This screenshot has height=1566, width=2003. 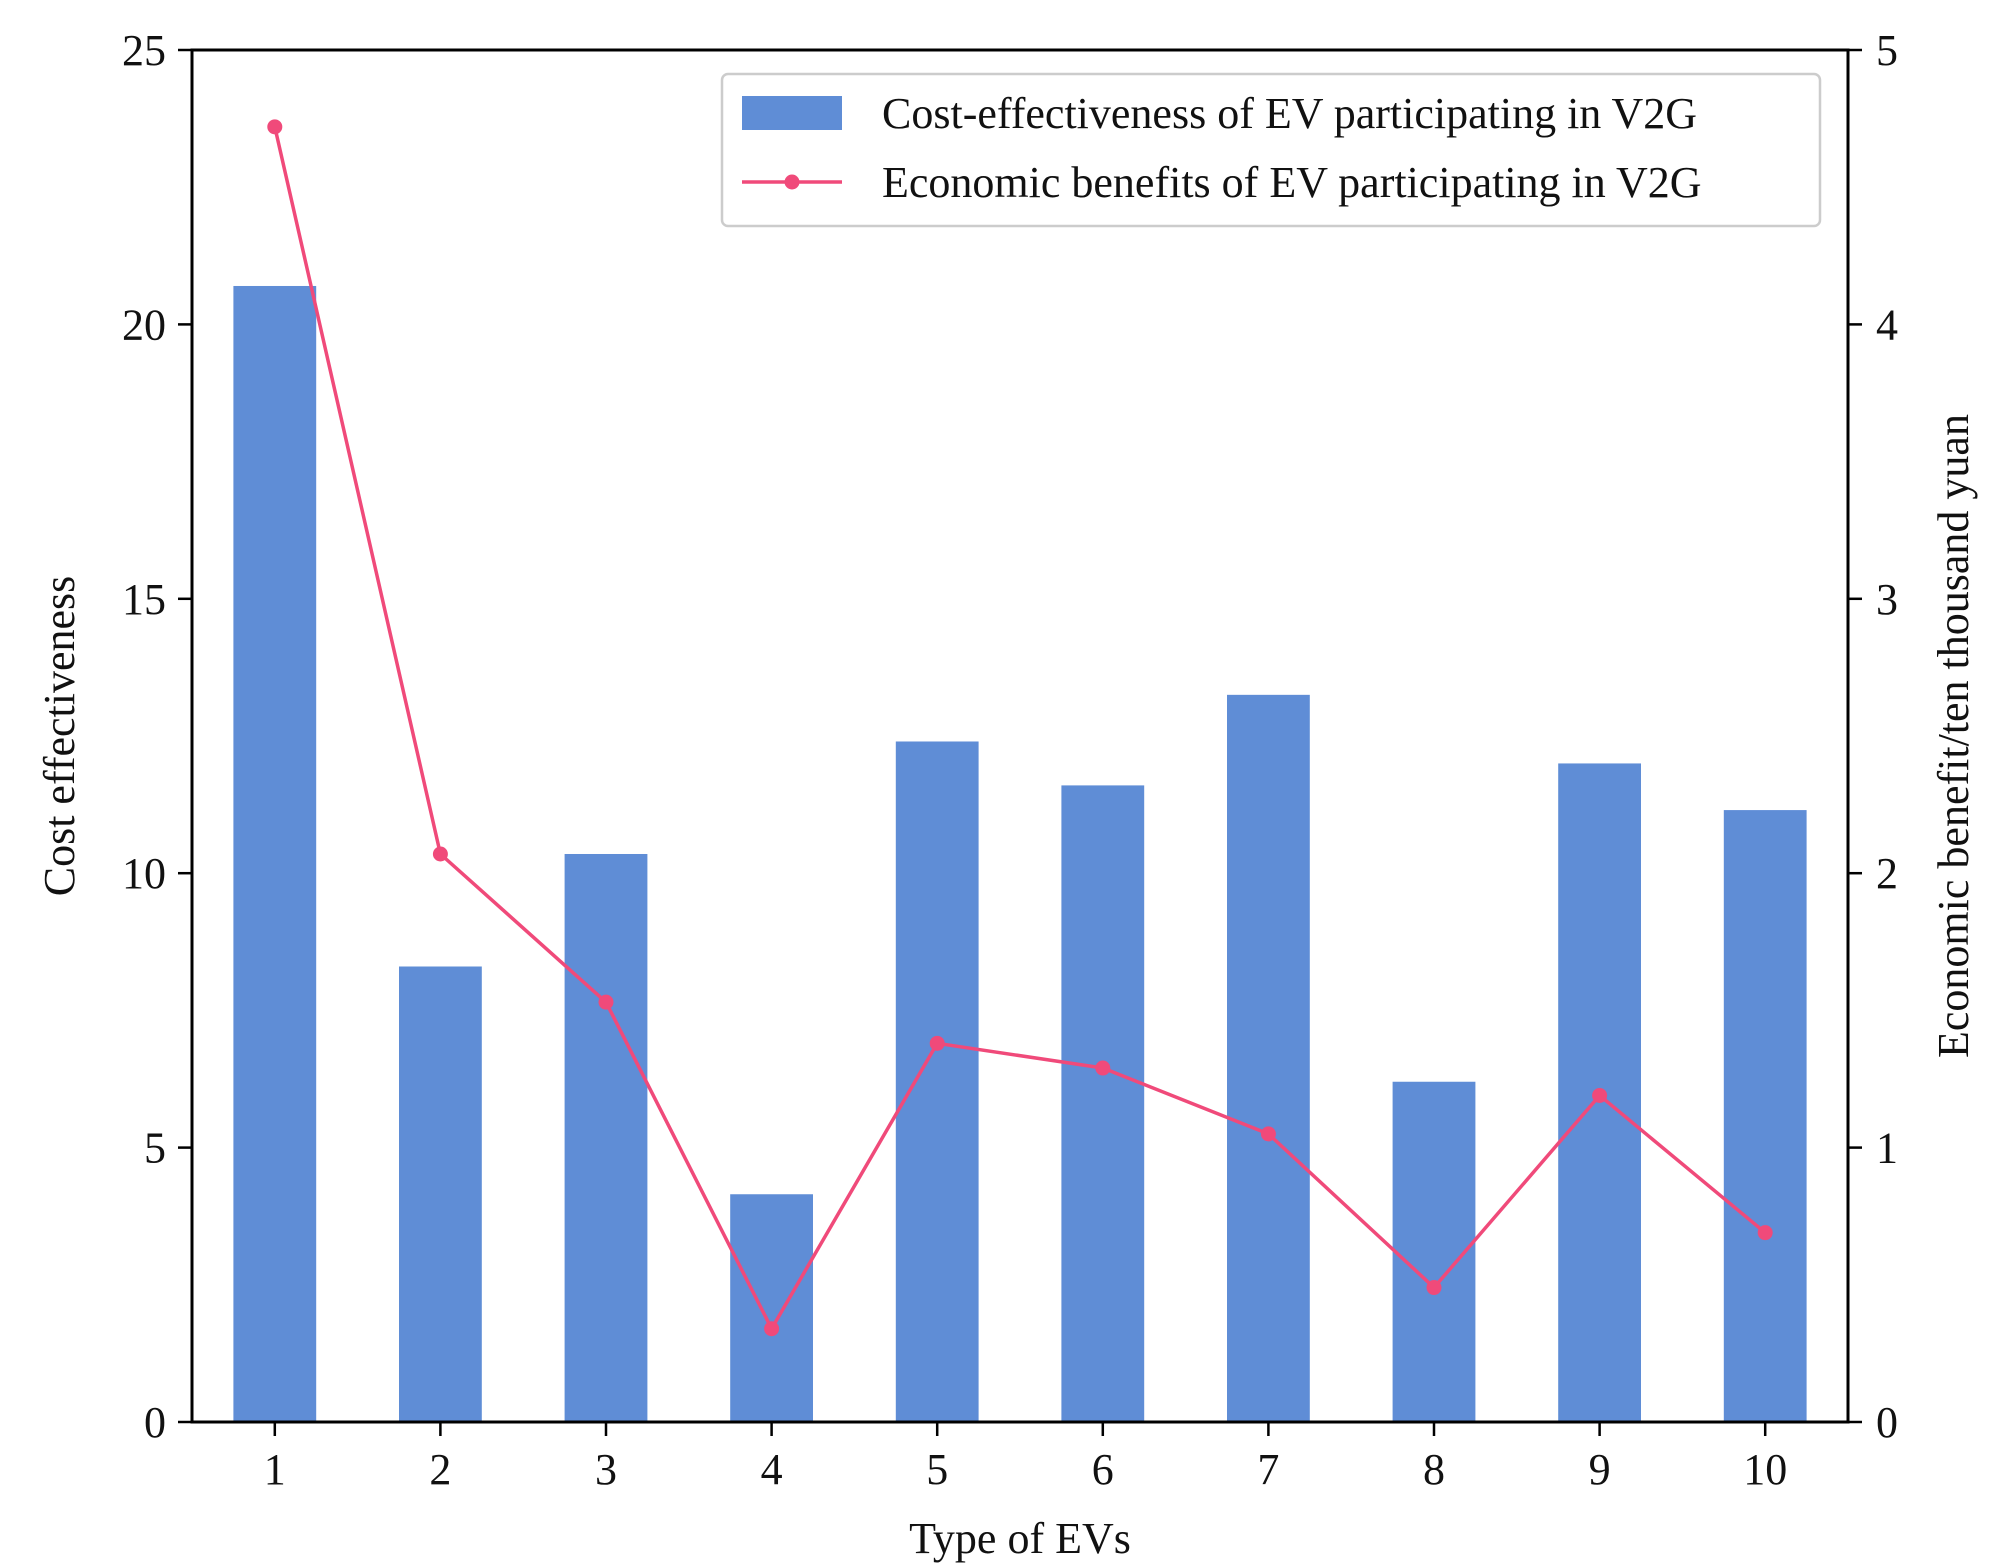 What do you see at coordinates (1268, 1469) in the screenshot?
I see `x-tick-label: 7` at bounding box center [1268, 1469].